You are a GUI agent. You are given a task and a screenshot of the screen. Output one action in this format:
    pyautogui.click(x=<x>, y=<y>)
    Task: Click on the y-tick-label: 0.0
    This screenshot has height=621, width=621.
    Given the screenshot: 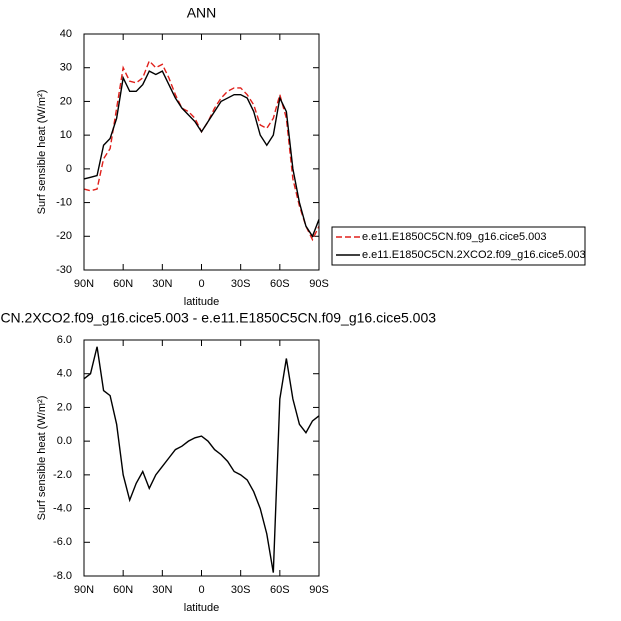 What is the action you would take?
    pyautogui.click(x=64, y=441)
    